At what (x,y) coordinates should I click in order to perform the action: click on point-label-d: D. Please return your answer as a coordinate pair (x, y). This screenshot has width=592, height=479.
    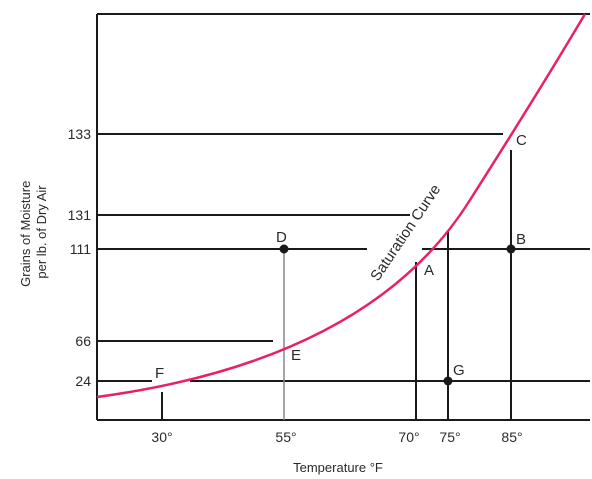
    Looking at the image, I should click on (281, 237).